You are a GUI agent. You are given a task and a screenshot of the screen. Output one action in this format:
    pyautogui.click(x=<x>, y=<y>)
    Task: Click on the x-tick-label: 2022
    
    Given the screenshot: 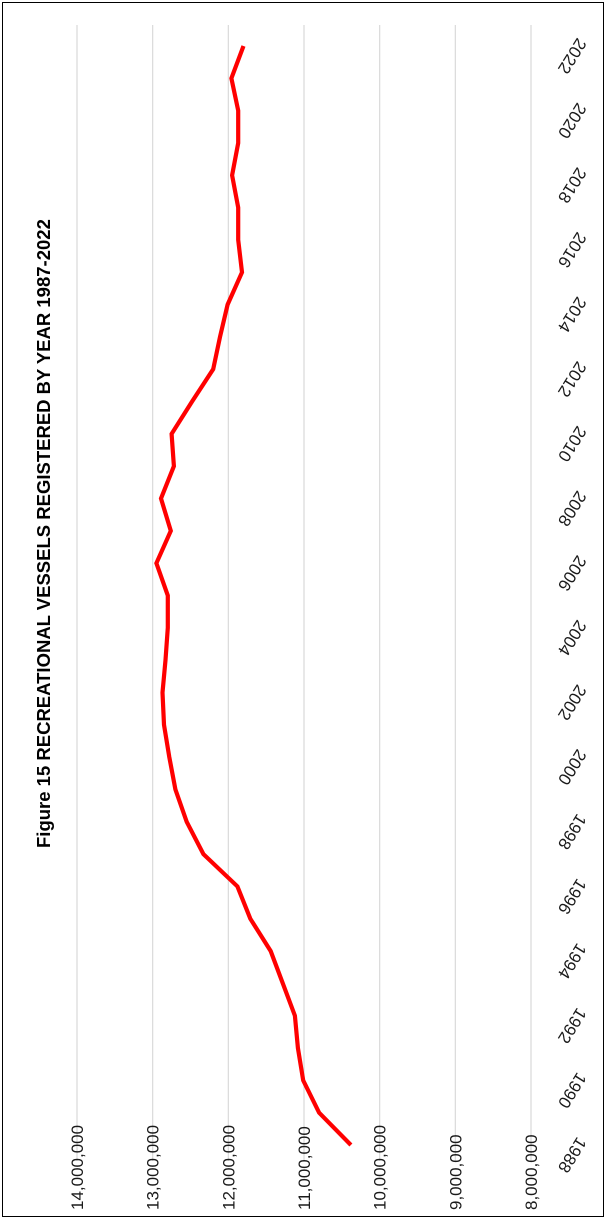 What is the action you would take?
    pyautogui.click(x=572, y=56)
    